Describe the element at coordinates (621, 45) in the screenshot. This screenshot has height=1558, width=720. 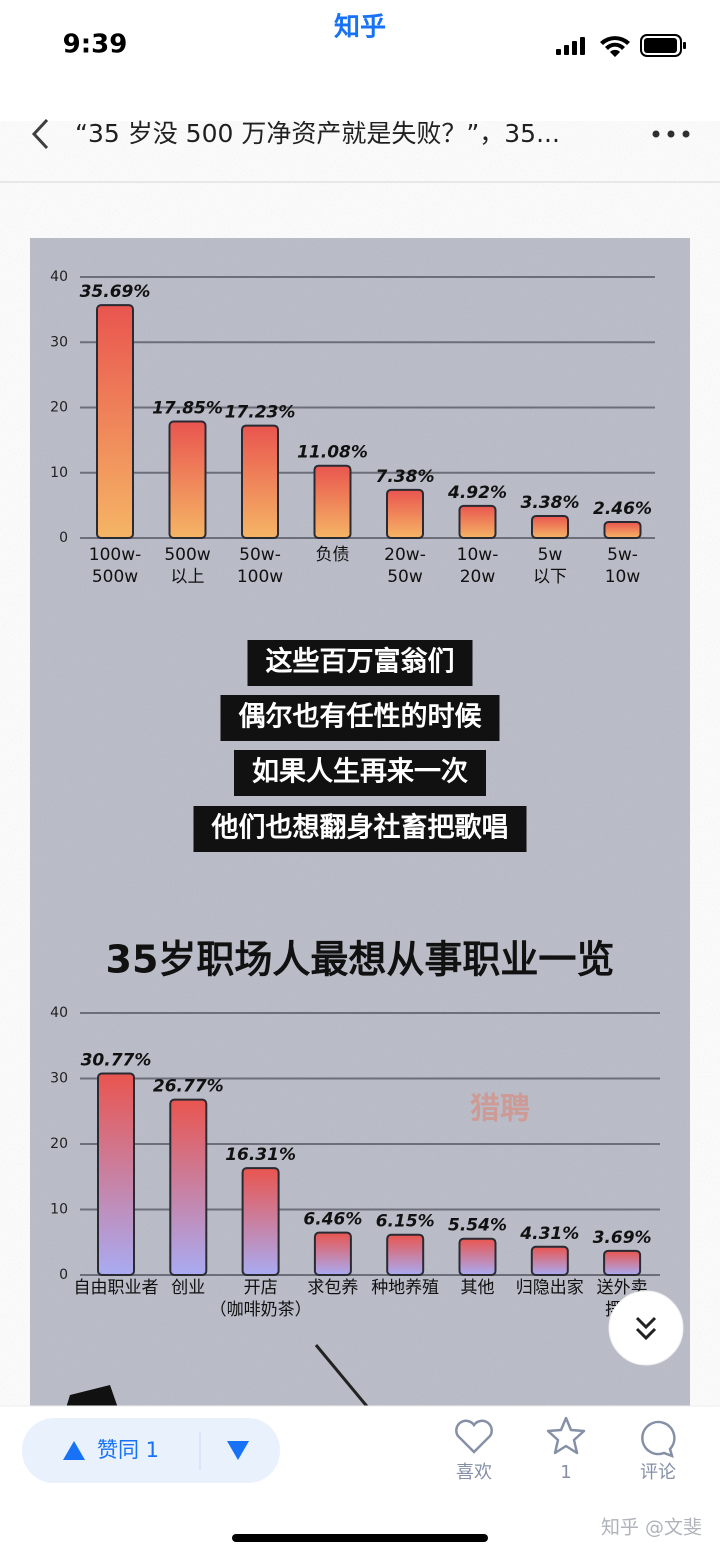
I see `status-icons` at that location.